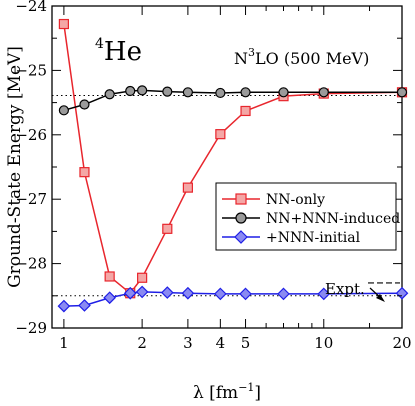 This screenshot has width=415, height=406. I want to click on legend: NN-only NN+NNN-induced +NNN-initial, so click(307, 216).